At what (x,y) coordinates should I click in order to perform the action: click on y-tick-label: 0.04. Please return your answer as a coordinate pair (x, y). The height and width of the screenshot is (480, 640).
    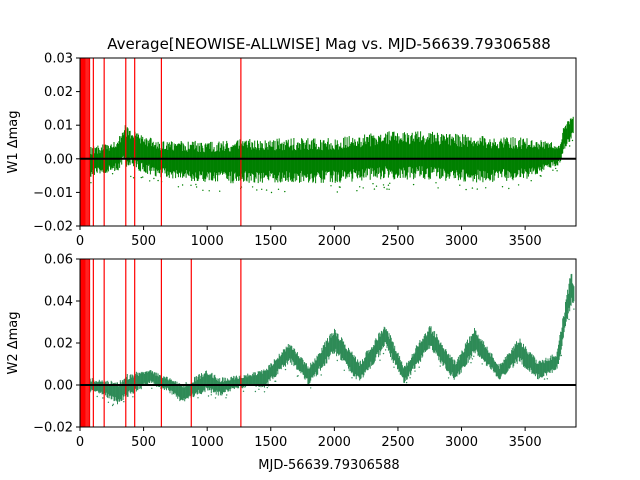
    Looking at the image, I should click on (58, 302).